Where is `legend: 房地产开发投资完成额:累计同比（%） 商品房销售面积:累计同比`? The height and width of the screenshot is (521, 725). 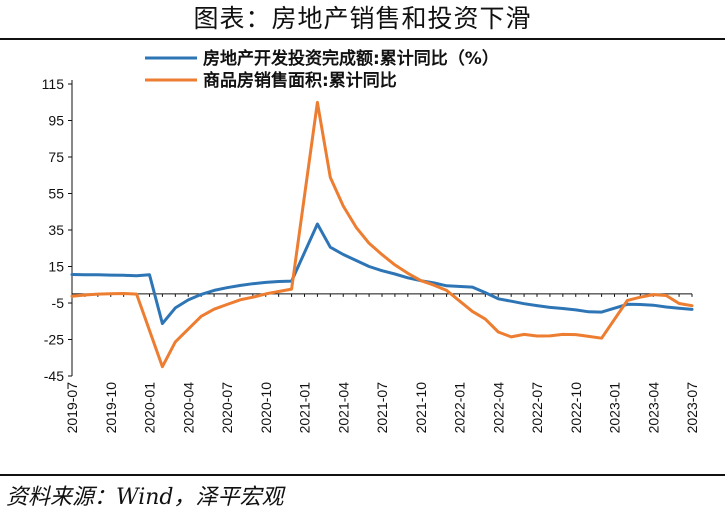 legend: 房地产开发投资完成额:累计同比（%） 商品房销售面积:累计同比 is located at coordinates (322, 69).